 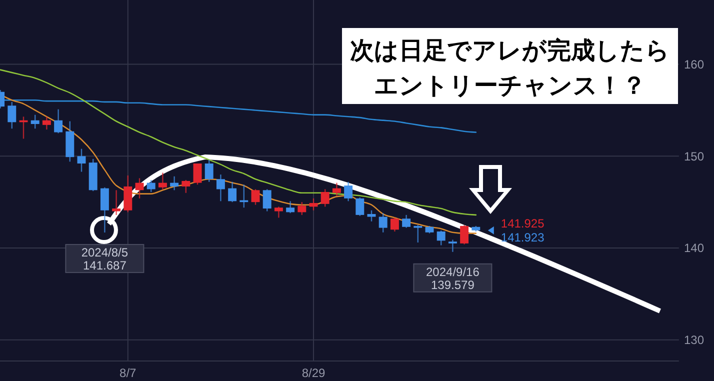 What do you see at coordinates (453, 278) in the screenshot?
I see `annotation: 2024/9/16 139.579` at bounding box center [453, 278].